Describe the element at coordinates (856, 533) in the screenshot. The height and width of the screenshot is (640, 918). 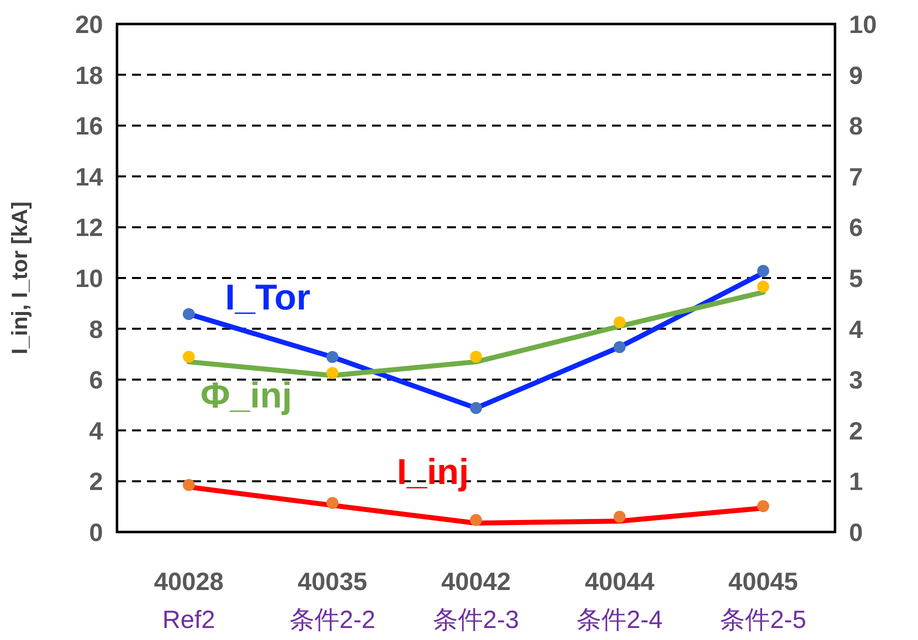
I see `y2-tick-label: 0` at that location.